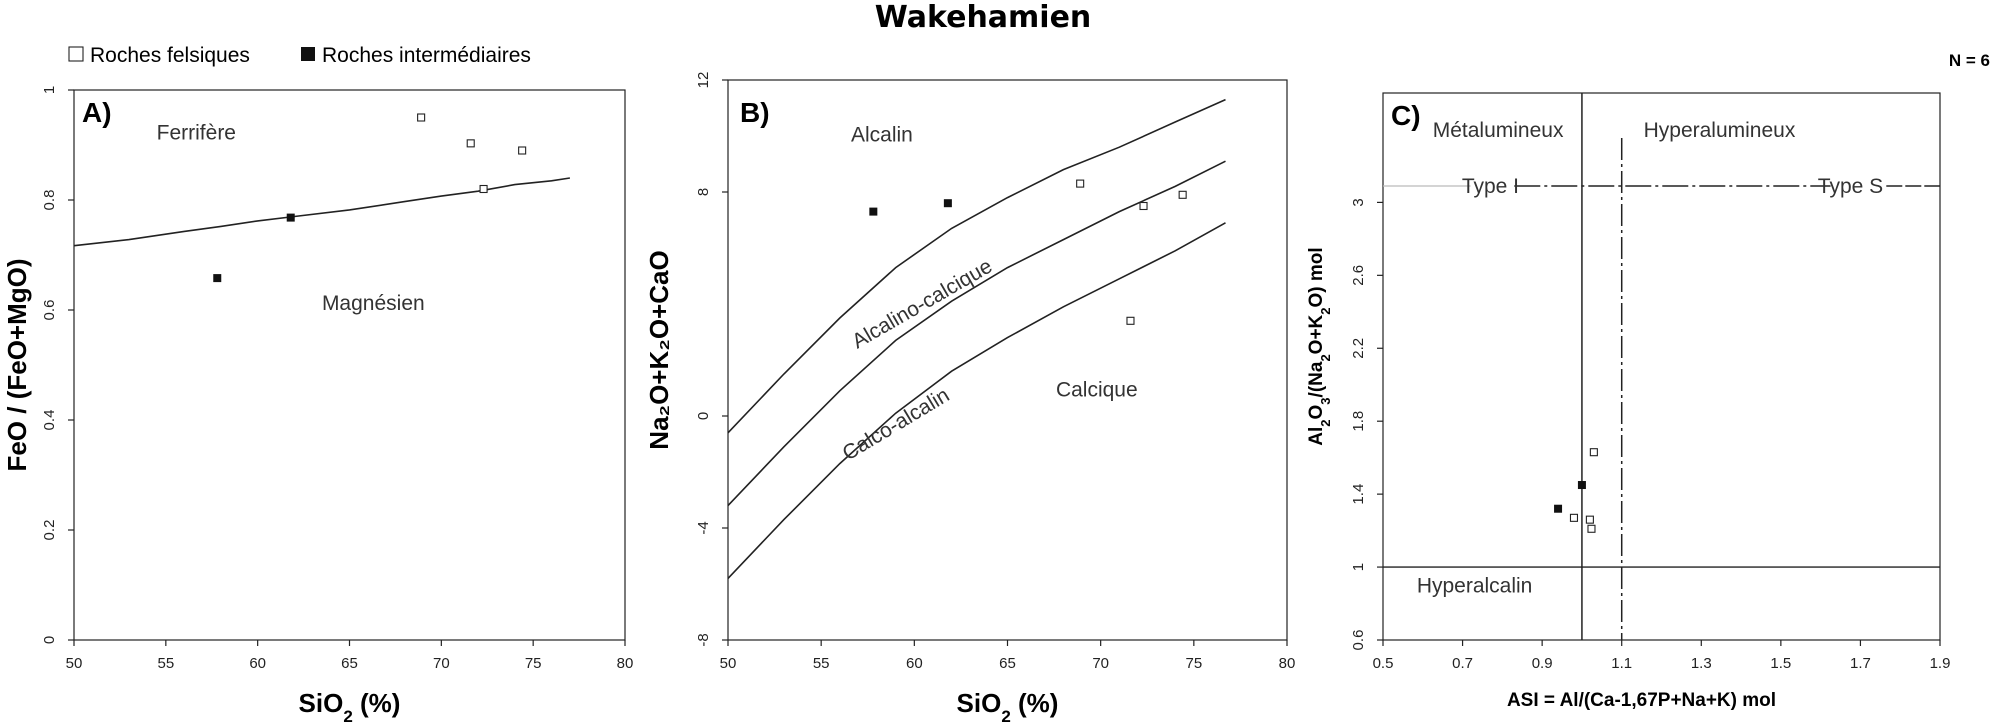 This screenshot has height=724, width=2000. What do you see at coordinates (703, 416) in the screenshot?
I see `y-tick-label-2: 0` at bounding box center [703, 416].